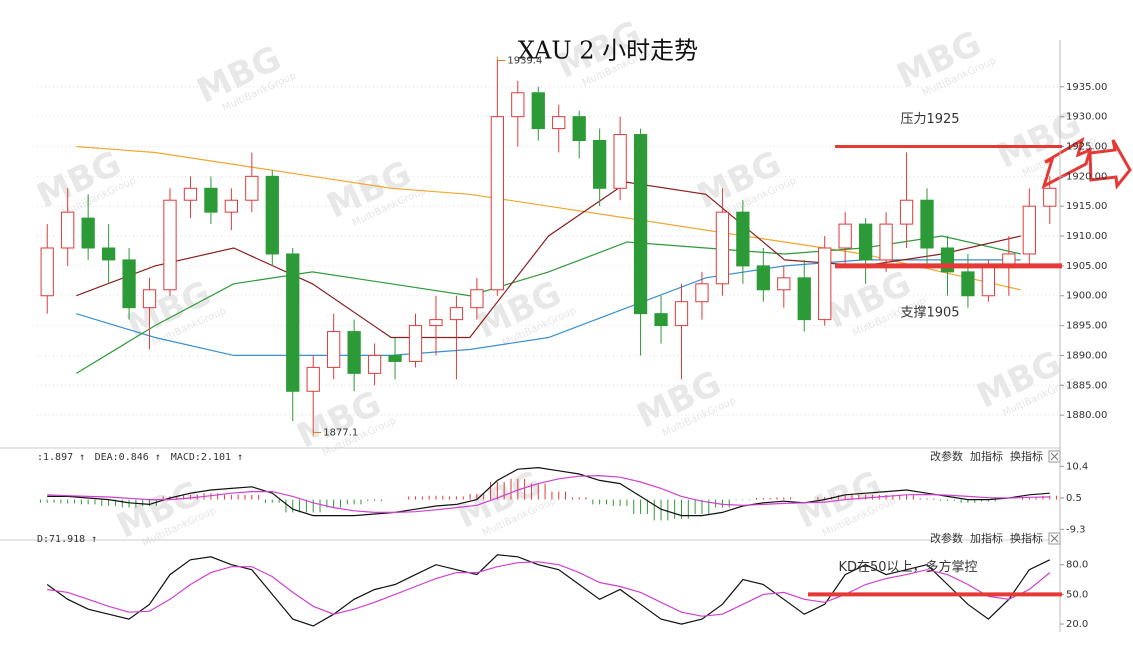  What do you see at coordinates (1077, 466) in the screenshot?
I see `y-tick-label: 10.4` at bounding box center [1077, 466].